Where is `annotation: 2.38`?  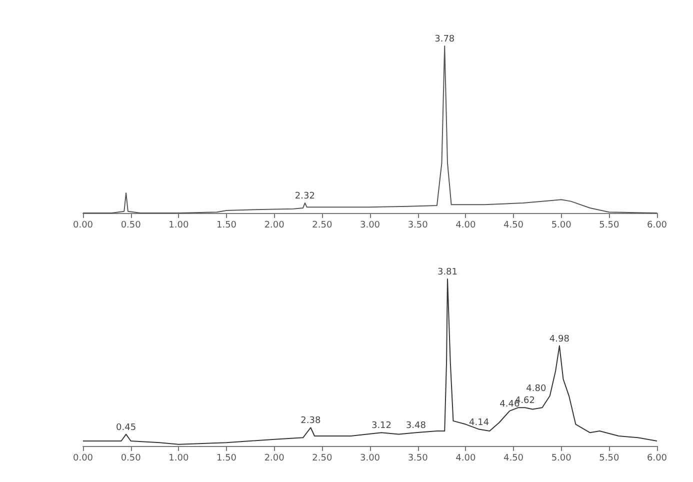 annotation: 2.38 is located at coordinates (310, 421).